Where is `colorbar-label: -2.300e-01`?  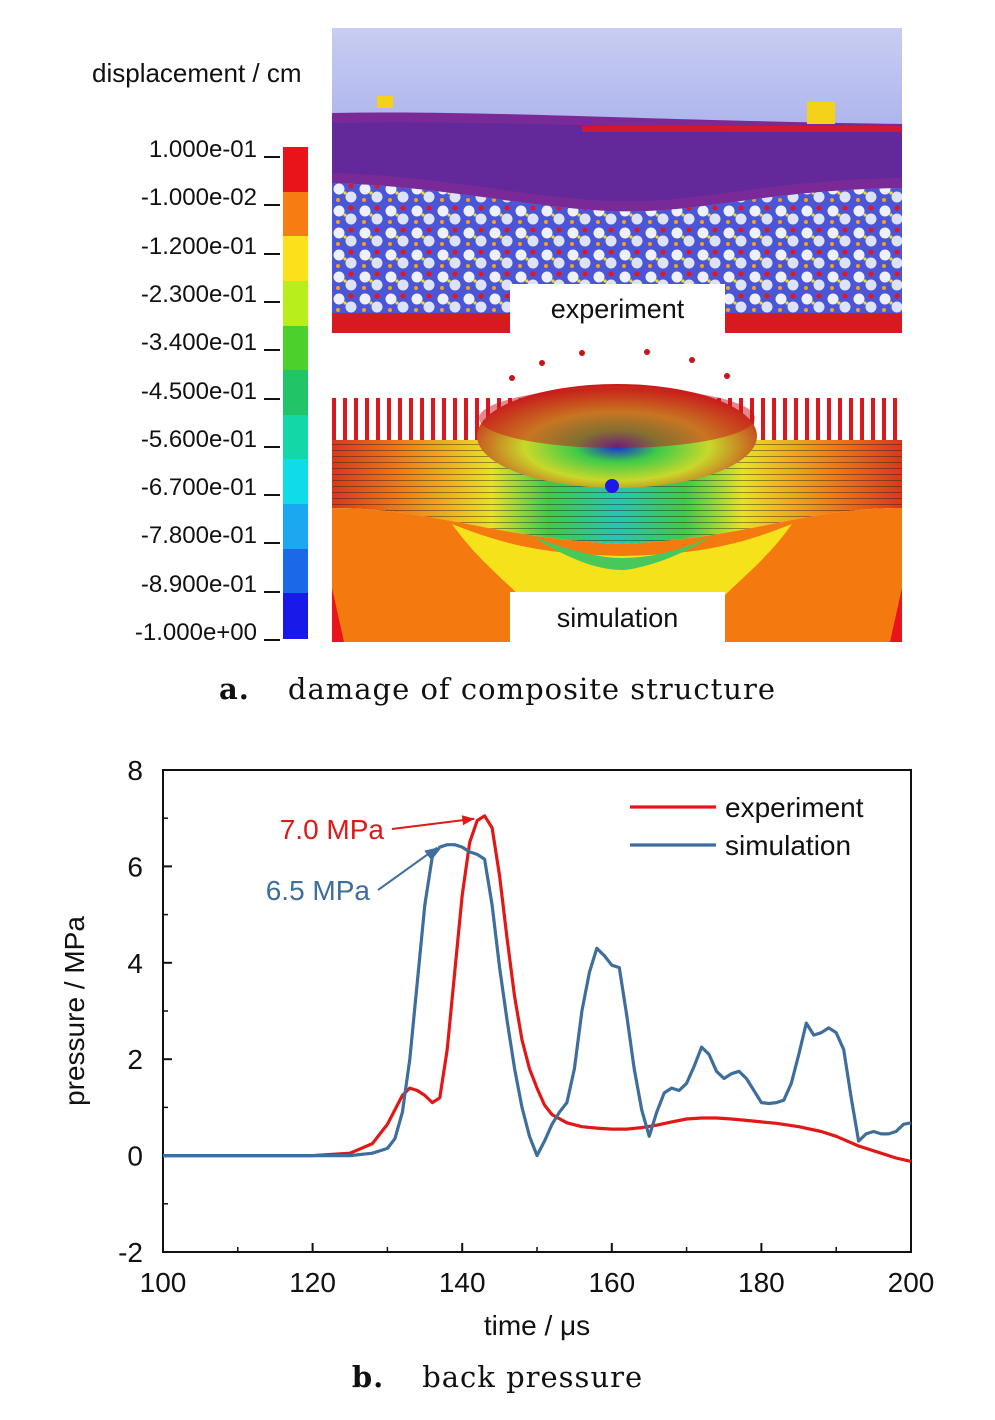 colorbar-label: -2.300e-01 is located at coordinates (198, 294).